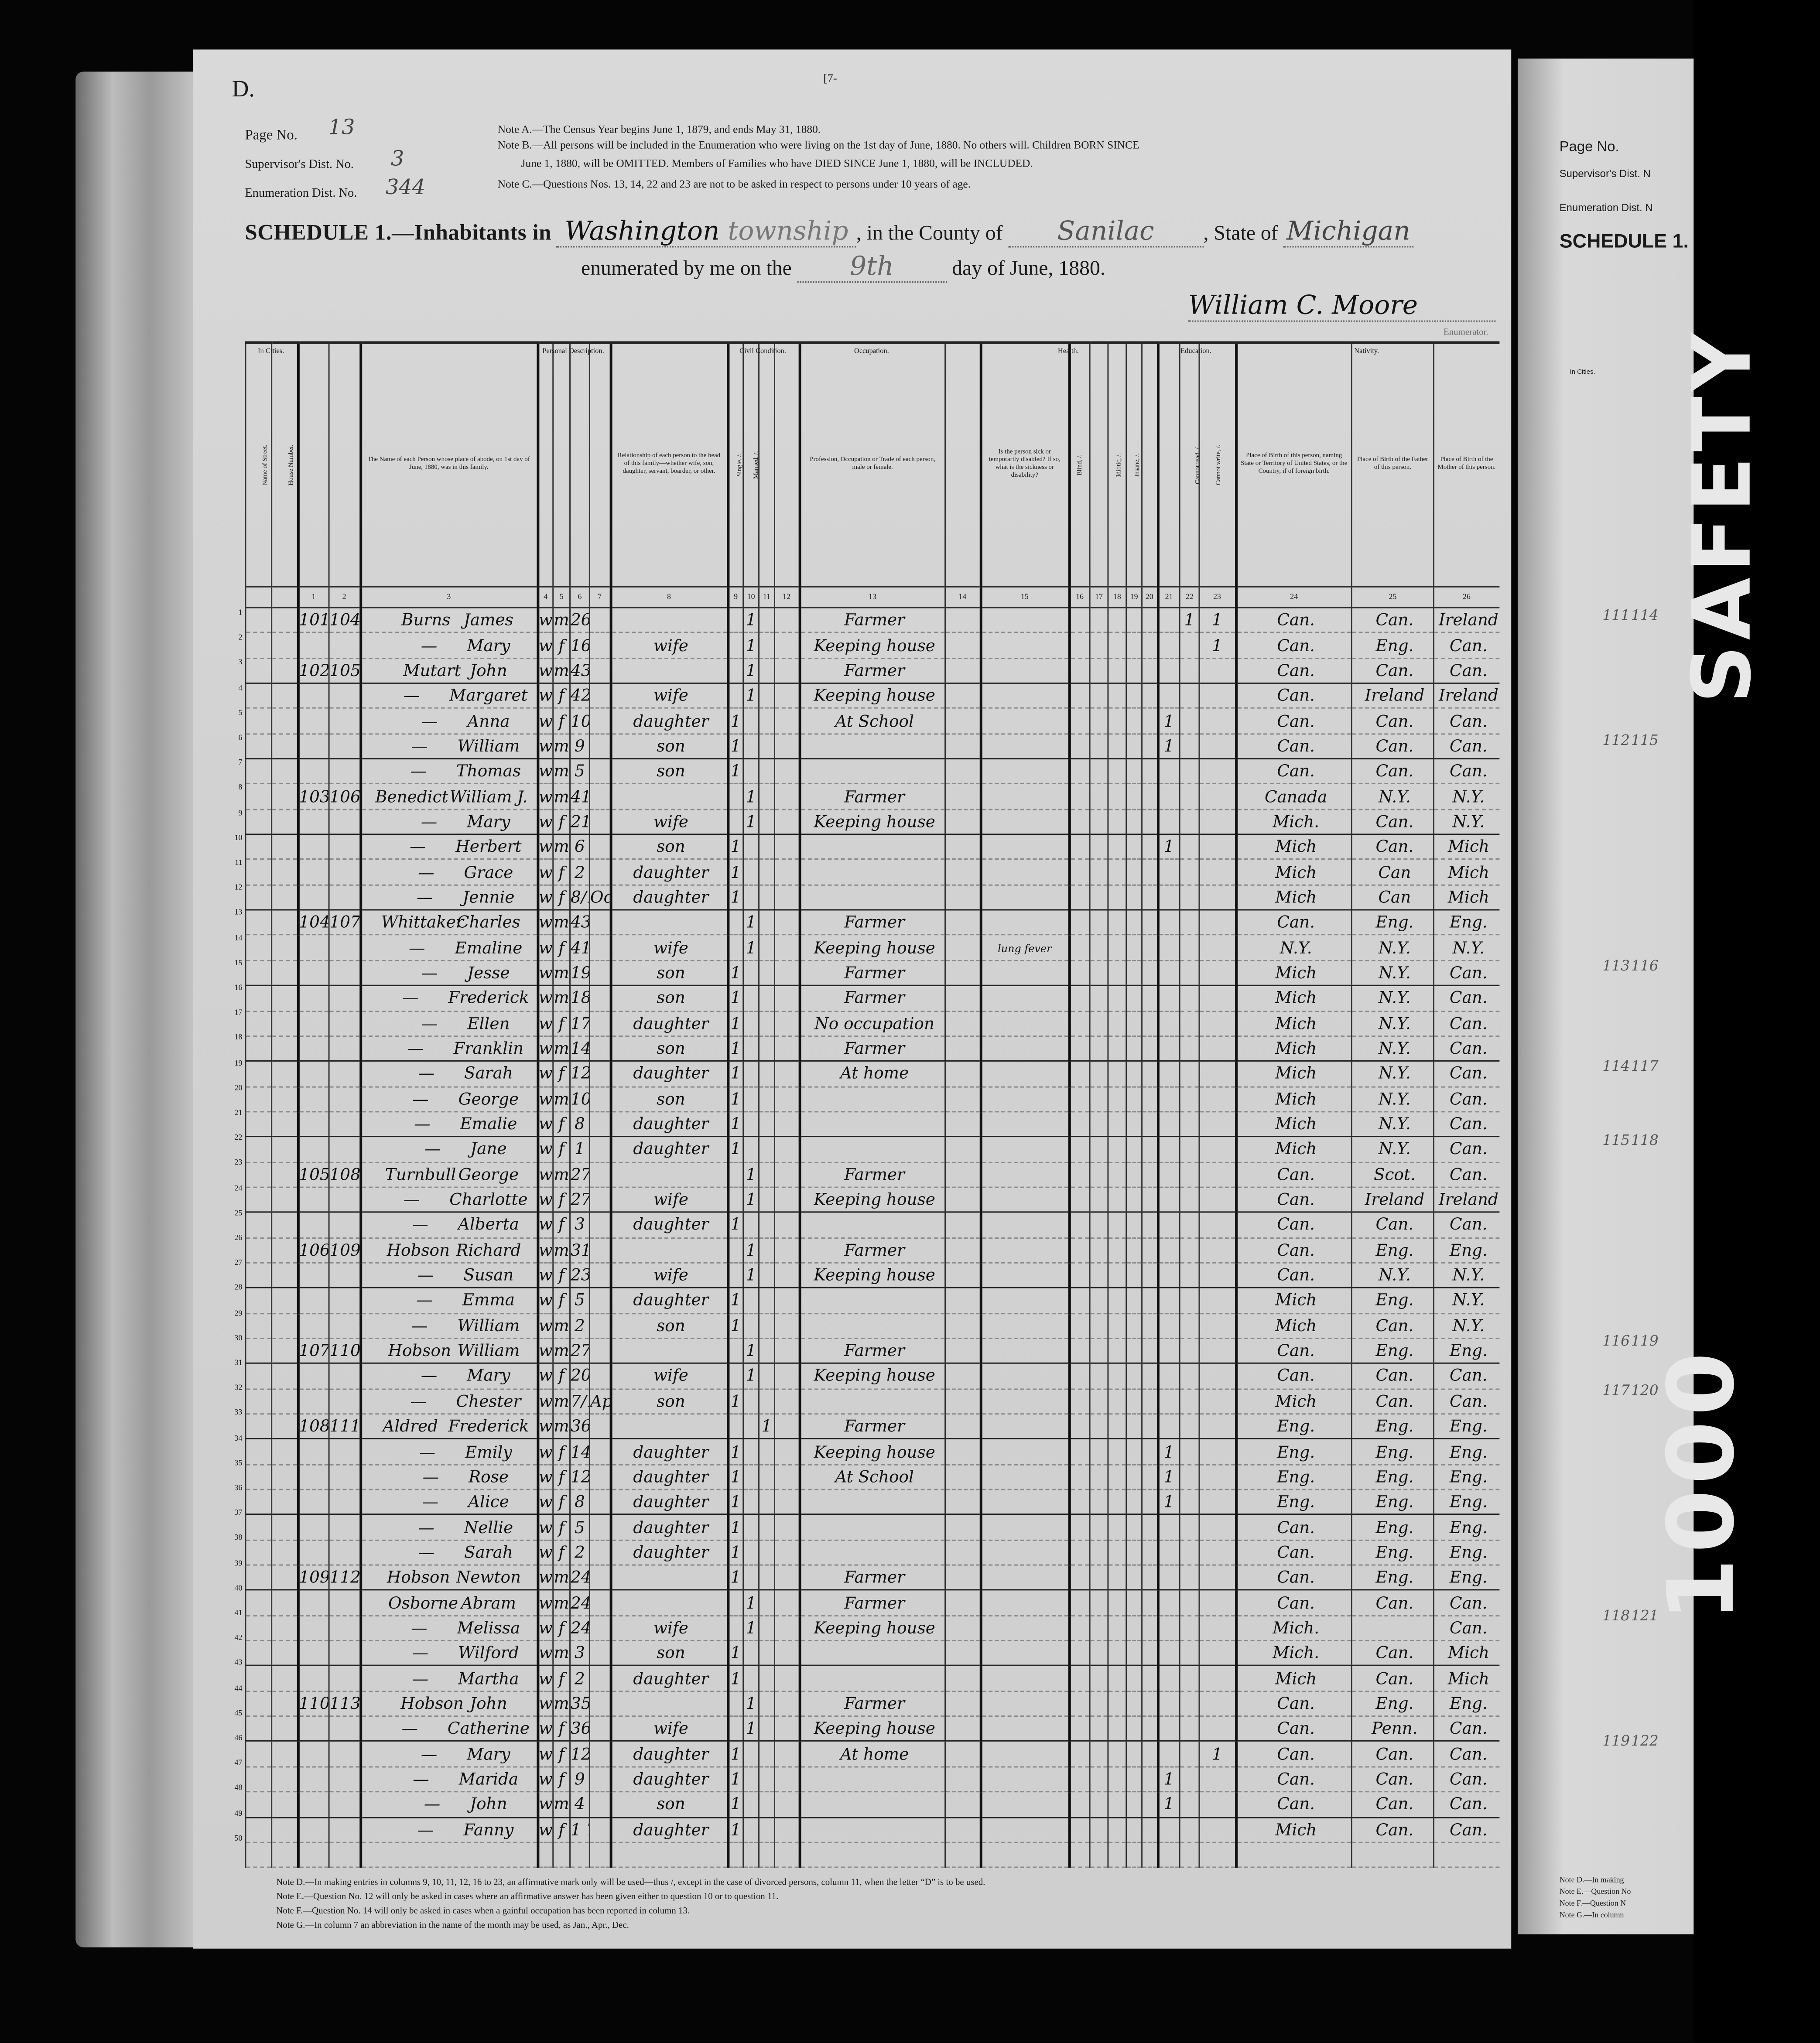  What do you see at coordinates (1645, 1140) in the screenshot?
I see `next-family-number: 118` at bounding box center [1645, 1140].